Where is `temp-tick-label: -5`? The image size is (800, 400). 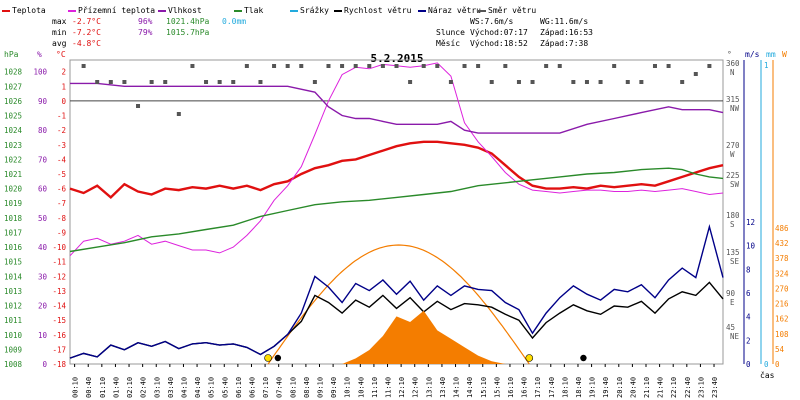 temp-tick-label: -5 is located at coordinates (61, 174).